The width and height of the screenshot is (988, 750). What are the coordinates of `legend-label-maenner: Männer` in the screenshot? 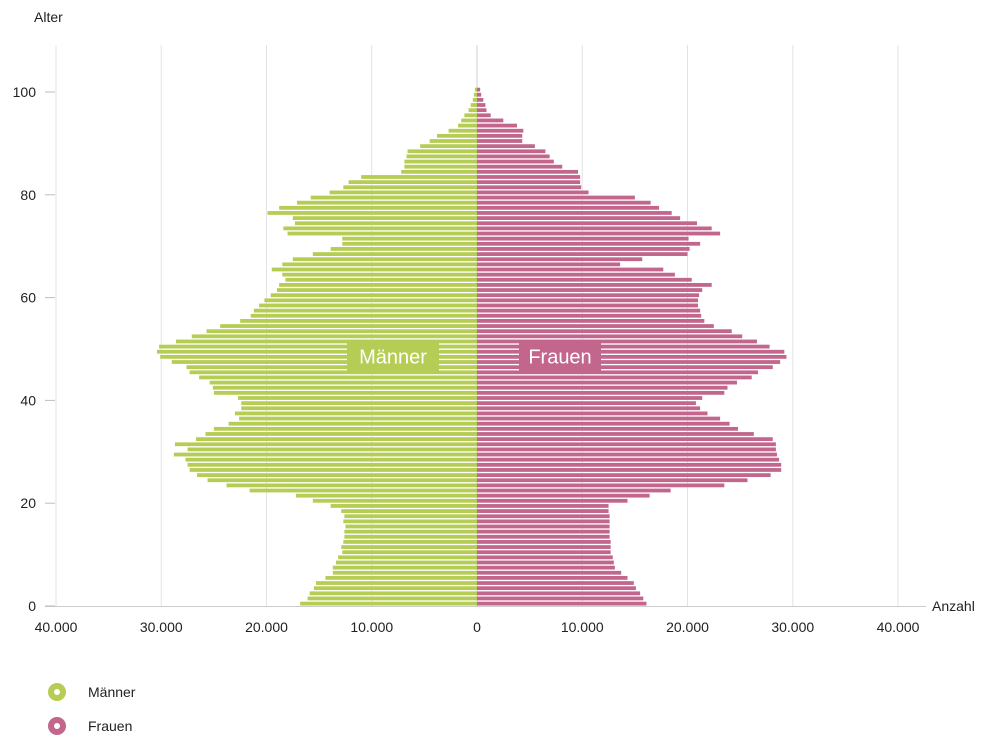 It's located at (112, 692).